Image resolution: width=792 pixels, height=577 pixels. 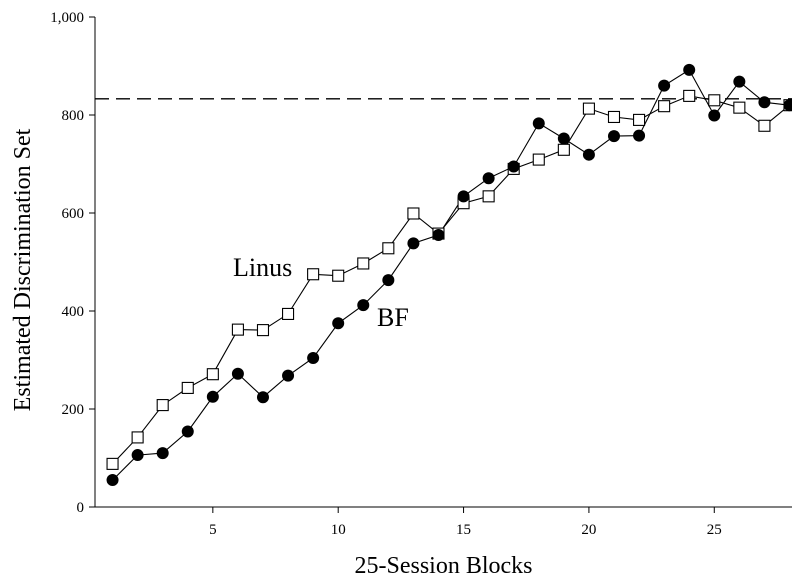 I want to click on x-axis-title: 25-Session Blocks, so click(x=443, y=565).